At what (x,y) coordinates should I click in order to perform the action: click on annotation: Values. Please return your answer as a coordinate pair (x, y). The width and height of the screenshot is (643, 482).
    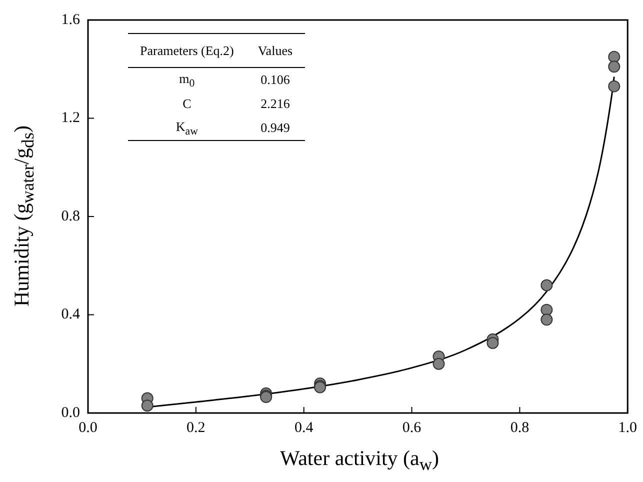
    Looking at the image, I should click on (275, 51).